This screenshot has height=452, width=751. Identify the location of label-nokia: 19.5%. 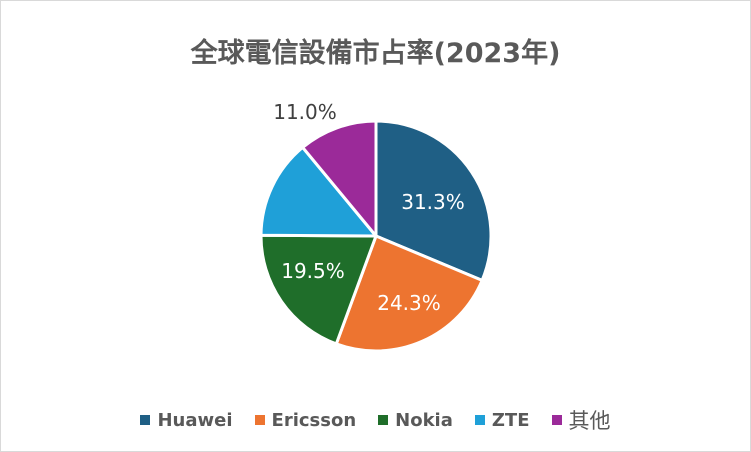
(313, 271).